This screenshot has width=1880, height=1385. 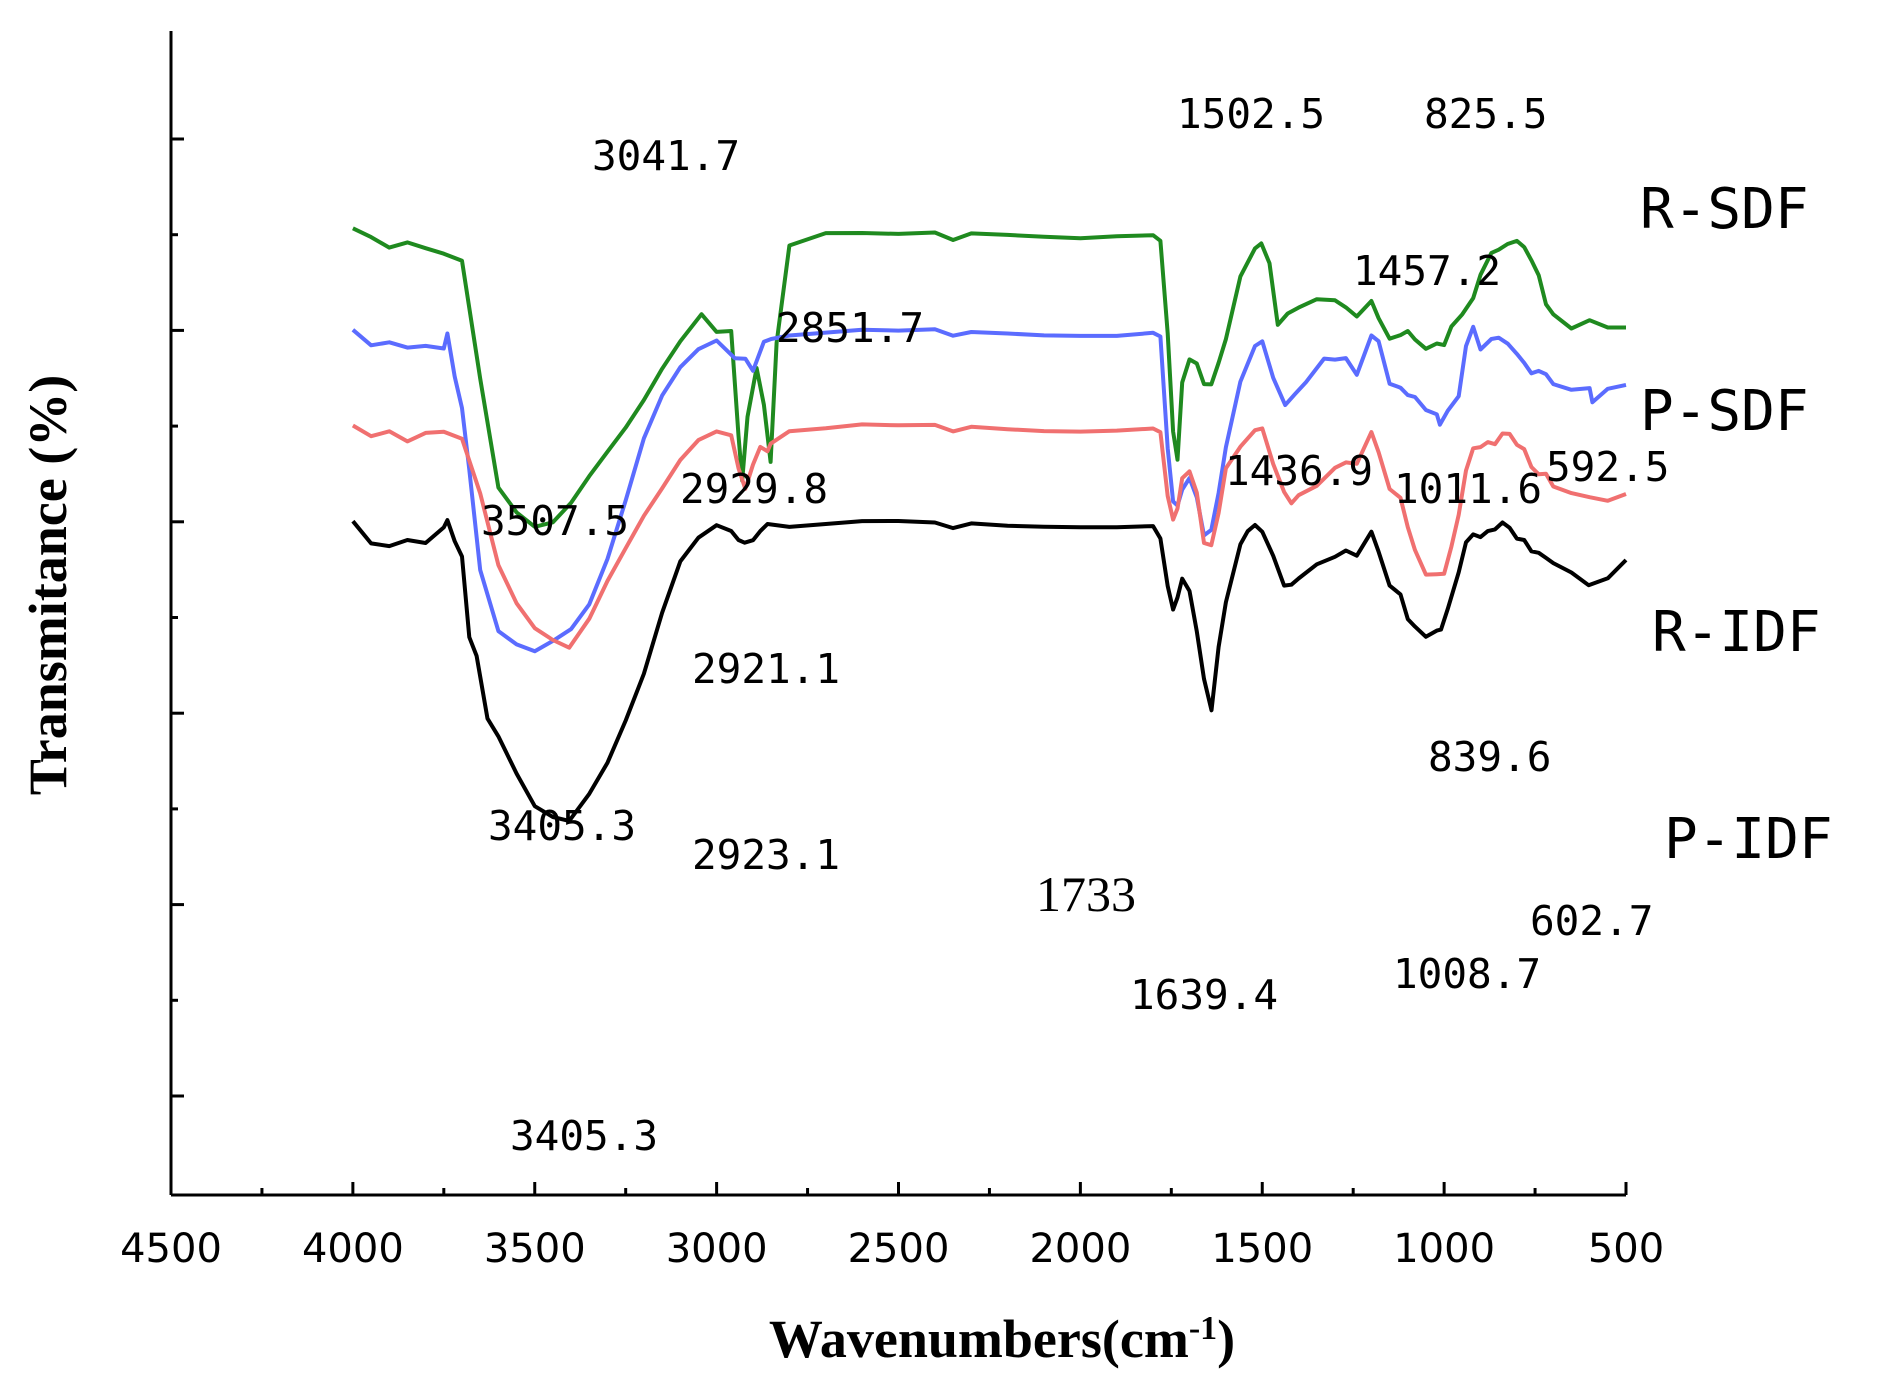 I want to click on peak-label: 1502.5, so click(x=1251, y=114).